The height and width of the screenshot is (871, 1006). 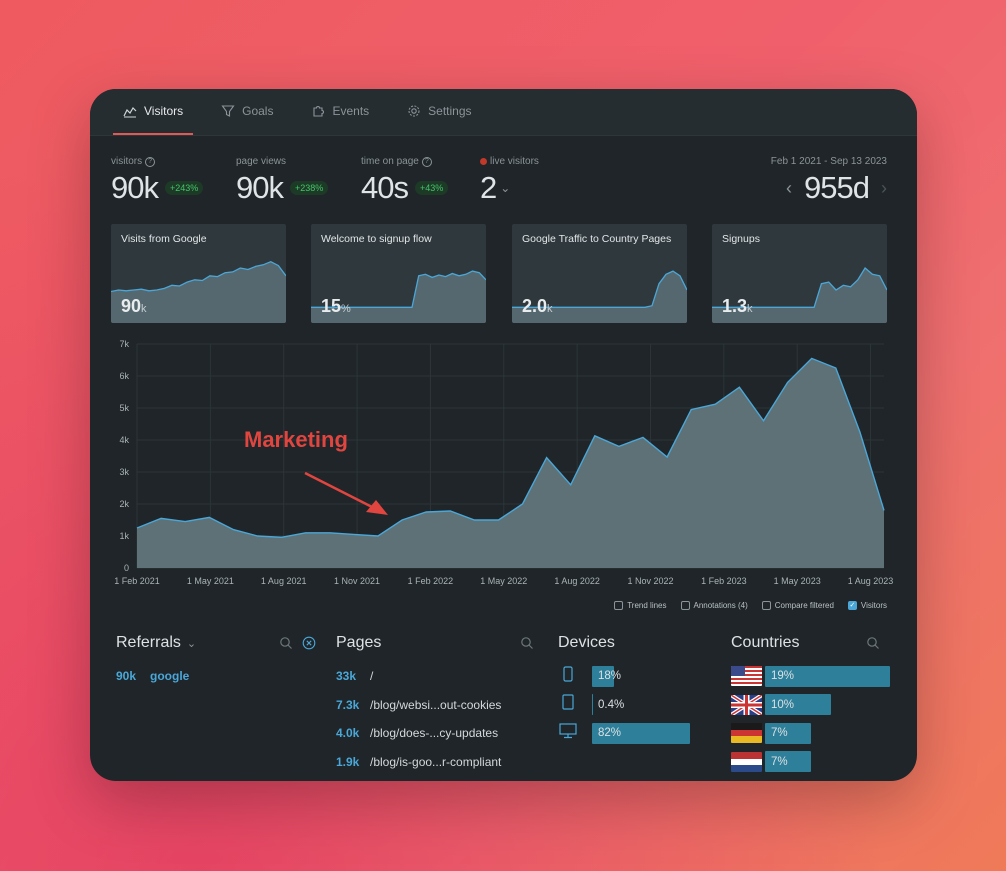 What do you see at coordinates (867, 605) in the screenshot?
I see `toggle-visitors: ✓ Visitors` at bounding box center [867, 605].